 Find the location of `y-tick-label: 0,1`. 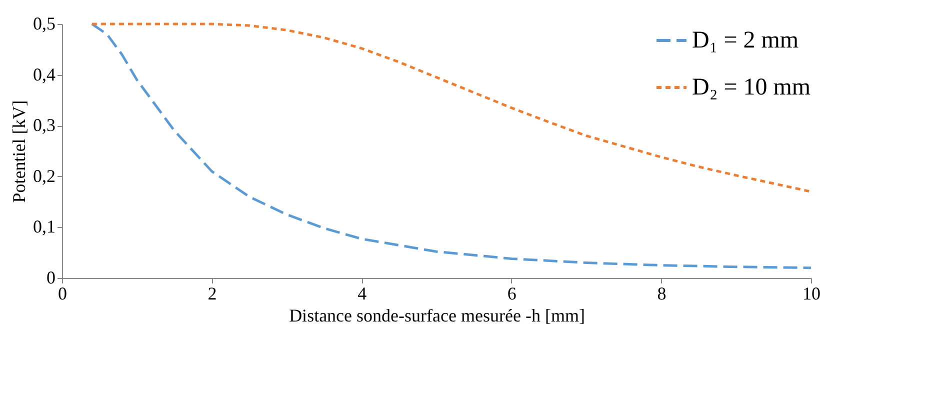

y-tick-label: 0,1 is located at coordinates (44, 226).